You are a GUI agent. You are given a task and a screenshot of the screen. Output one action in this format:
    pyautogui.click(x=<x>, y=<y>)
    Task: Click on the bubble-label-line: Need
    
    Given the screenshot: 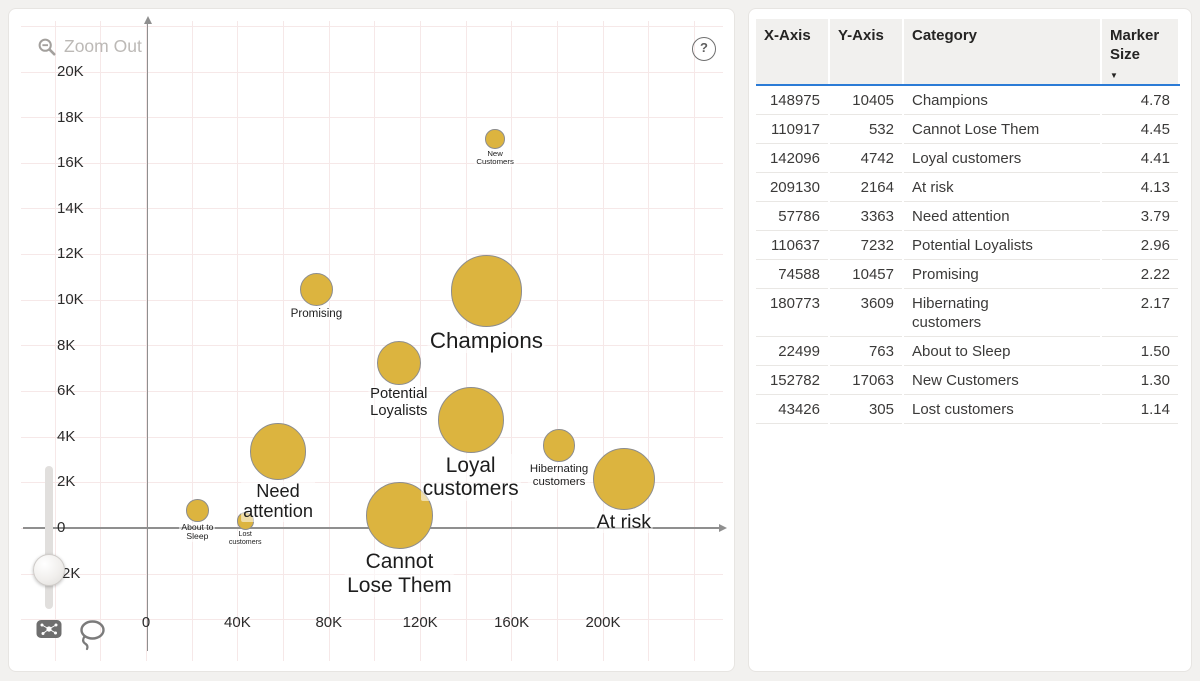 What is the action you would take?
    pyautogui.click(x=278, y=490)
    